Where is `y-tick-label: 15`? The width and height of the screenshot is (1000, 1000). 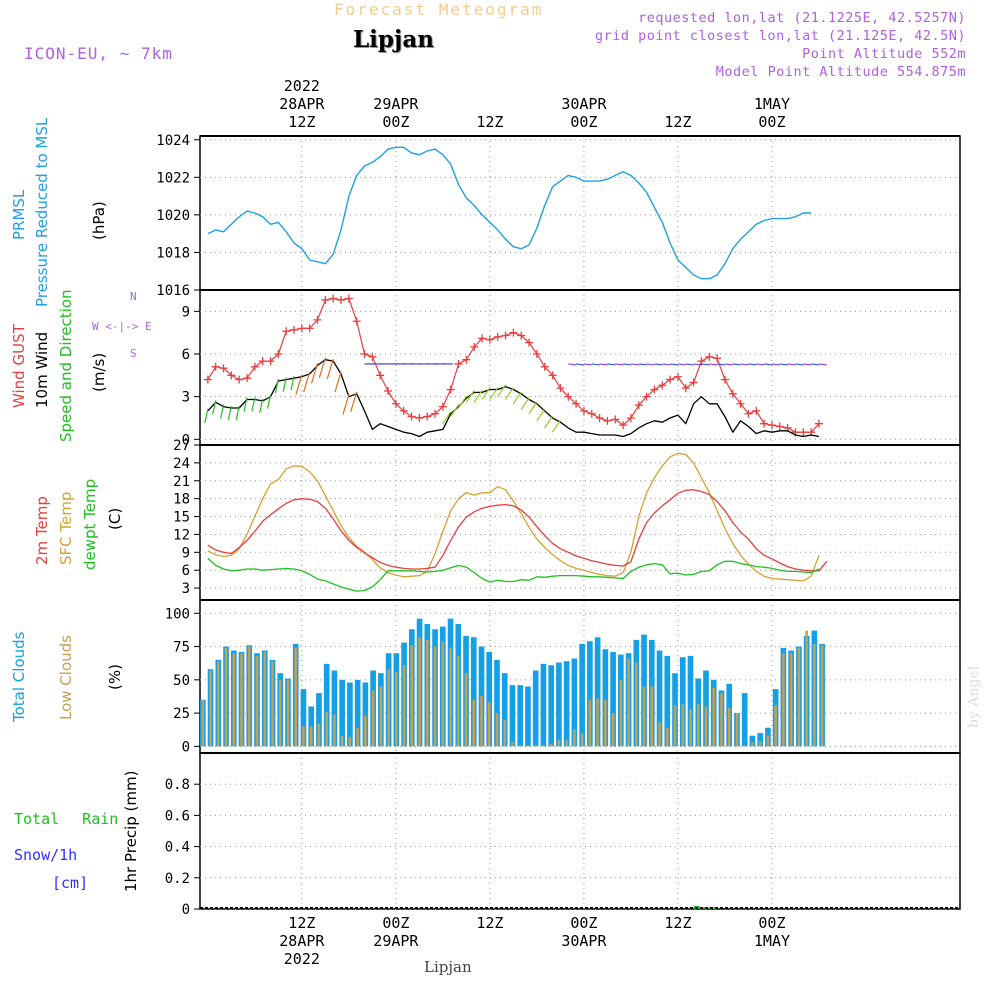
y-tick-label: 15 is located at coordinates (181, 518).